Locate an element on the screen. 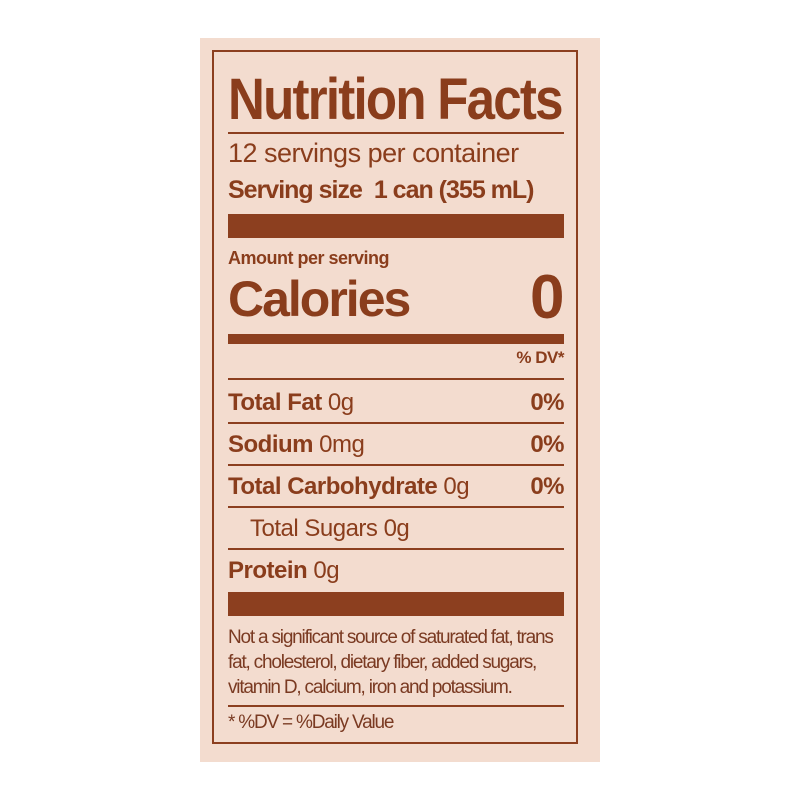  calories-value: 0 is located at coordinates (547, 297).